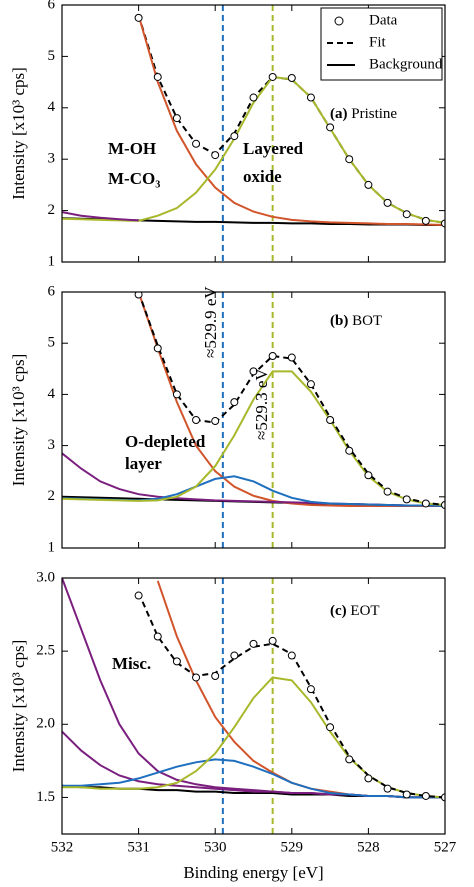  What do you see at coordinates (261, 404) in the screenshot?
I see `annotation: ≈529.3 eV` at bounding box center [261, 404].